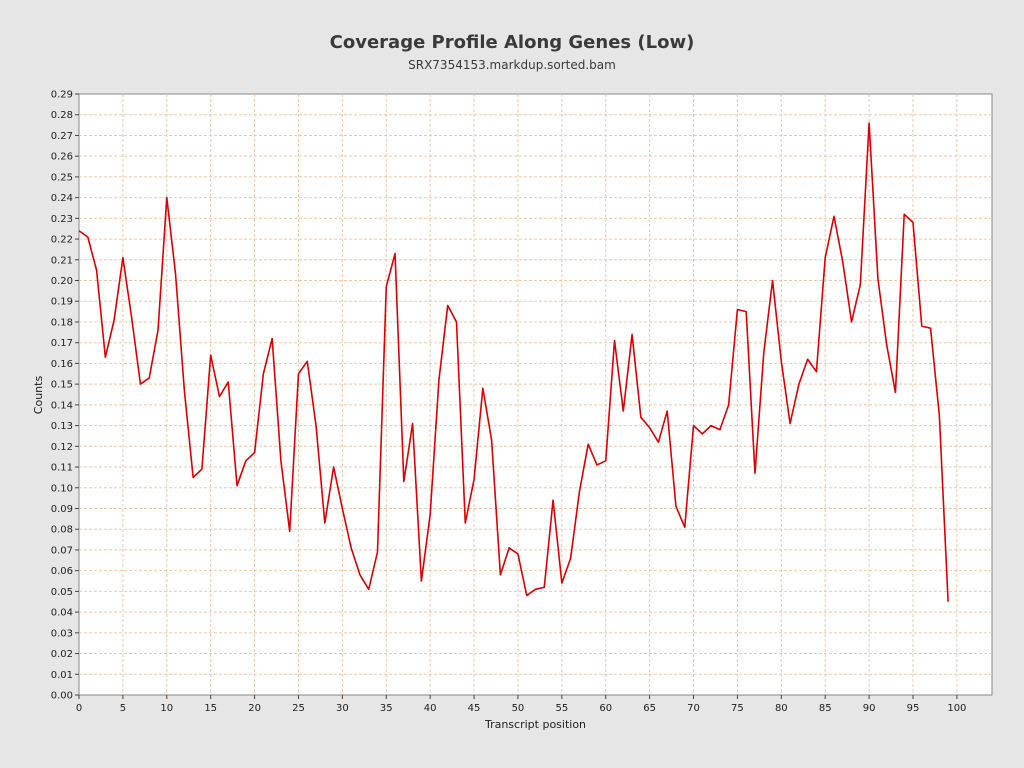 This screenshot has width=1024, height=768. I want to click on y-tick-label: 0.22, so click(62, 240).